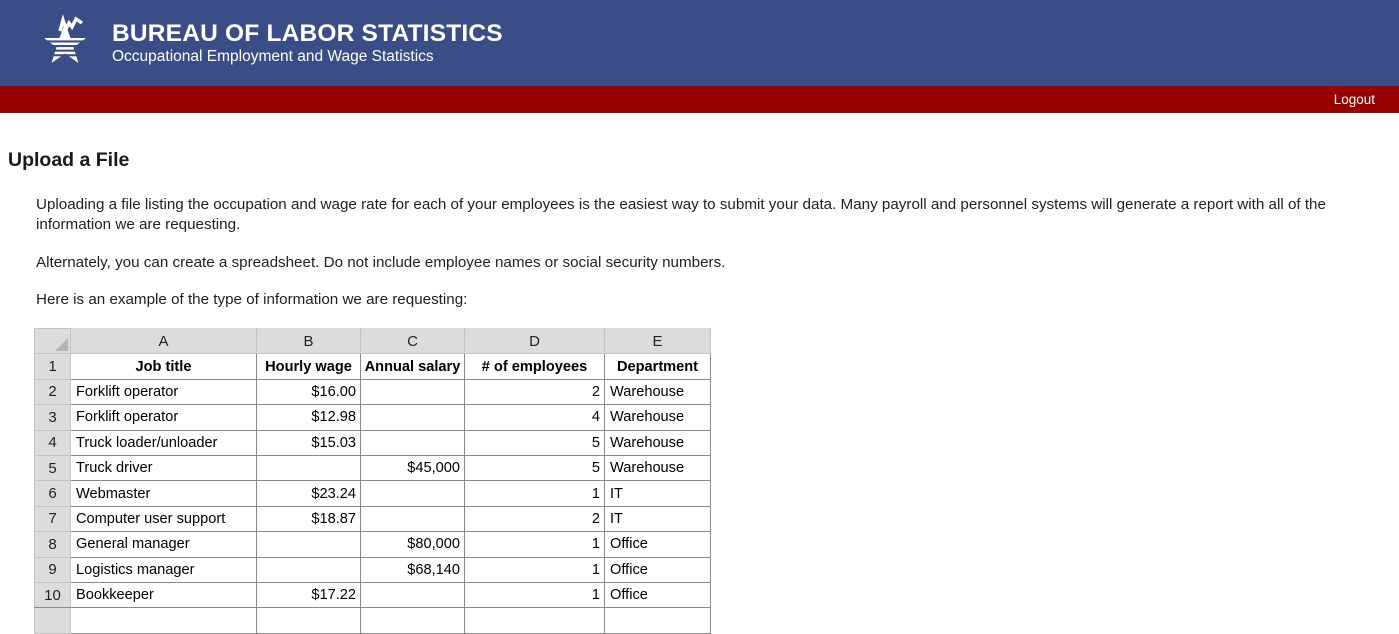 This screenshot has height=634, width=1399. Describe the element at coordinates (163, 366) in the screenshot. I see `cell-a1-job-title: Job title` at that location.